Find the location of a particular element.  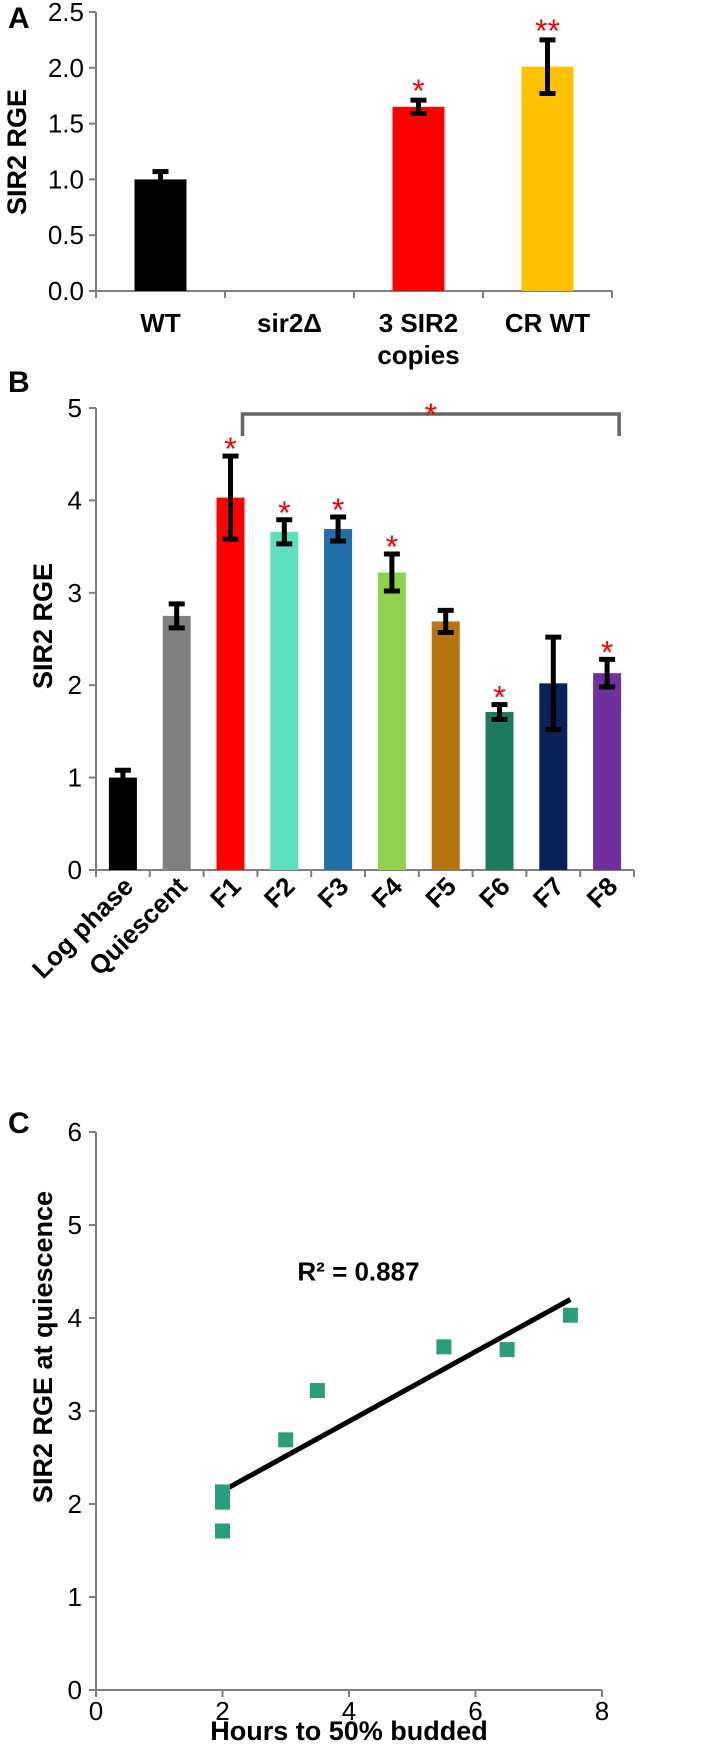

panel-b-y-tick-label: 0 is located at coordinates (75, 870).